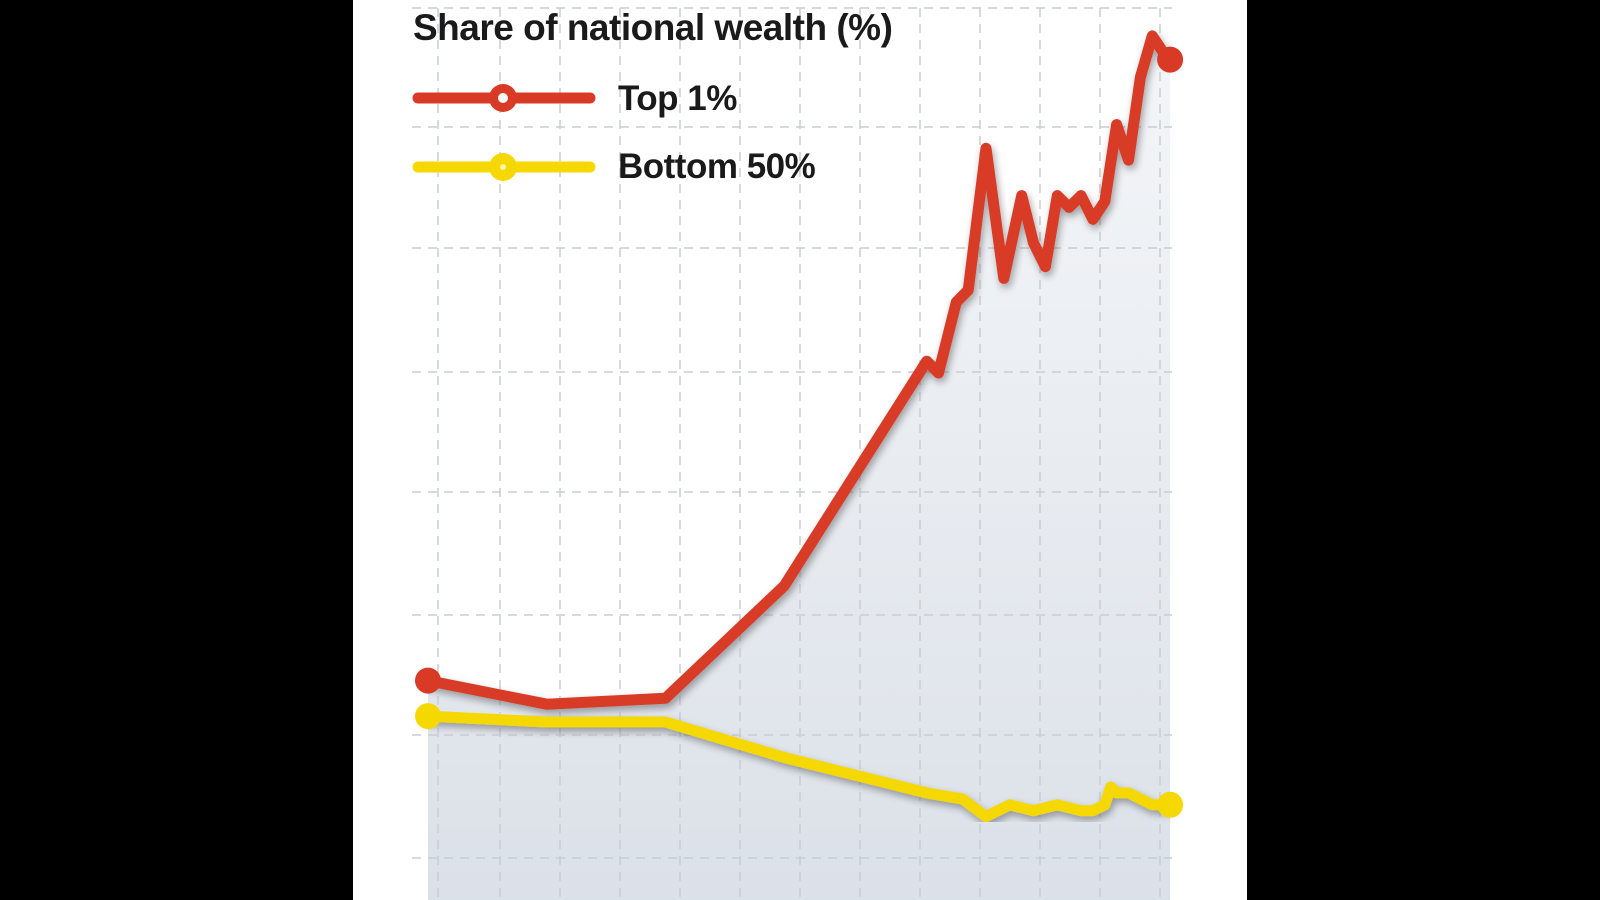  What do you see at coordinates (503, 98) in the screenshot?
I see `legend-marker-top-1-hole` at bounding box center [503, 98].